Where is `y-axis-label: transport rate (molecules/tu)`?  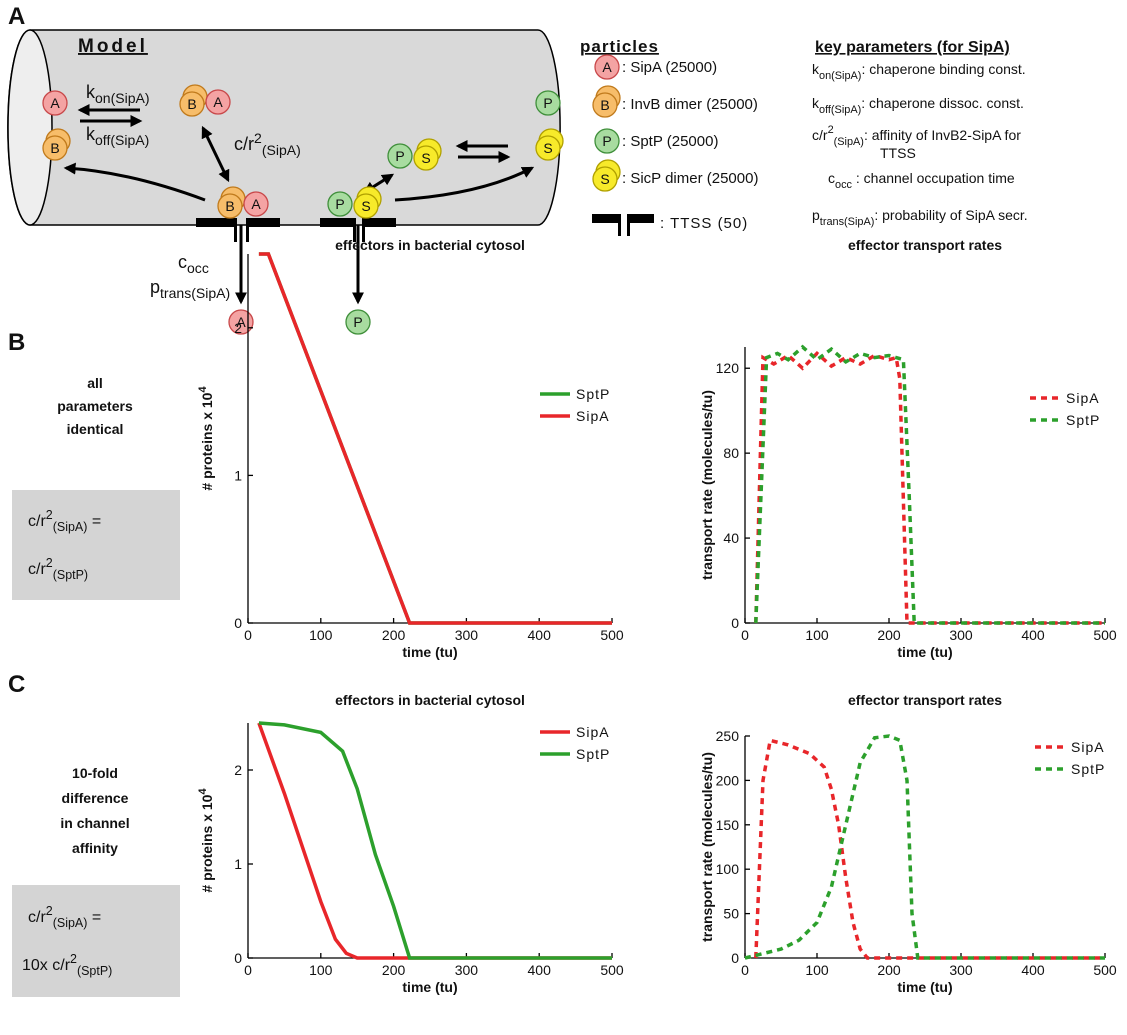 y-axis-label: transport rate (molecules/tu) is located at coordinates (707, 847).